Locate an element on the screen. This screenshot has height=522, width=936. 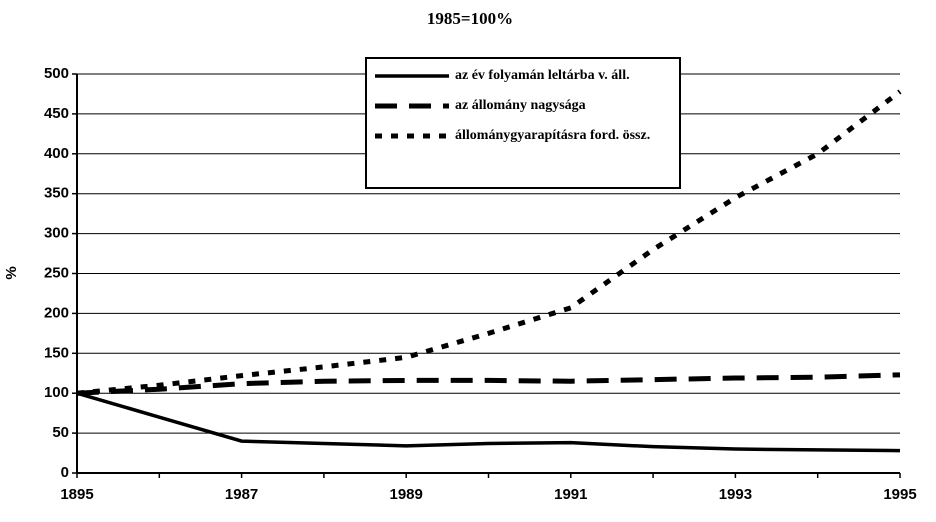
y-tick-label: 50 is located at coordinates (60, 432).